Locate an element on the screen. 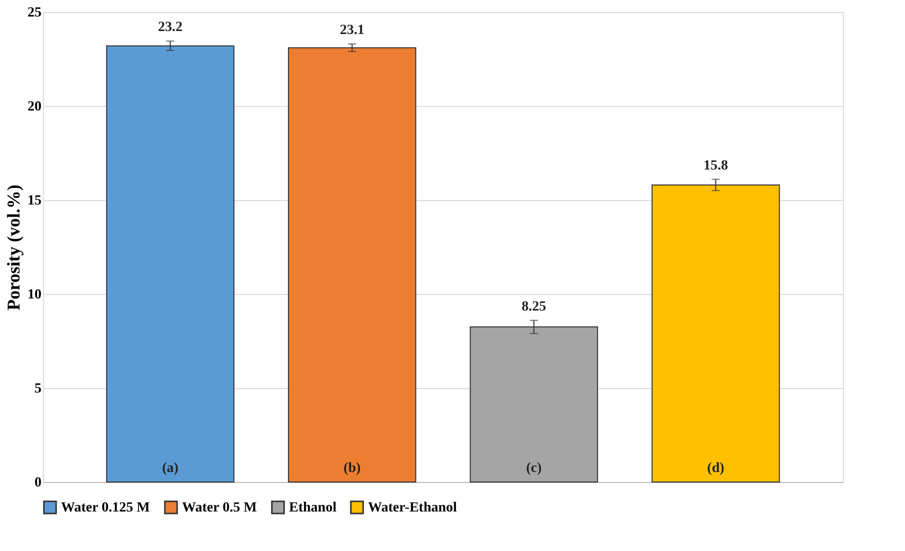 This screenshot has width=905, height=551. x-tick-label: (c) is located at coordinates (534, 468).